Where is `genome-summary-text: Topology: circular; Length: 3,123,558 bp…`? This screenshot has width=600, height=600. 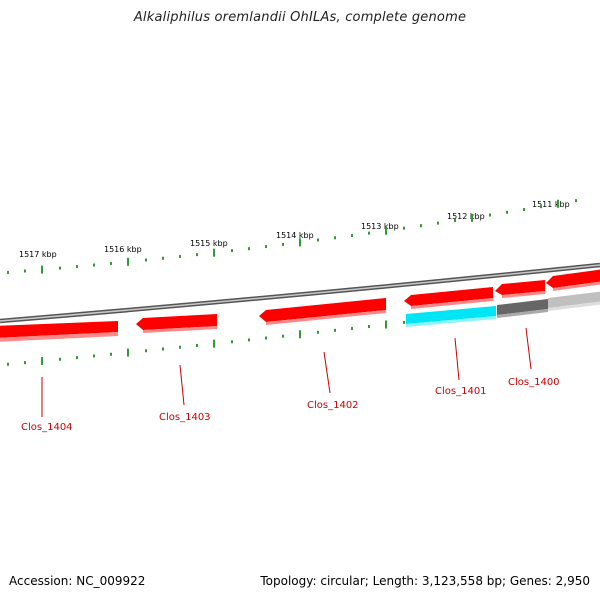
genome-summary-text: Topology: circular; Length: 3,123,558 bp… is located at coordinates (425, 581).